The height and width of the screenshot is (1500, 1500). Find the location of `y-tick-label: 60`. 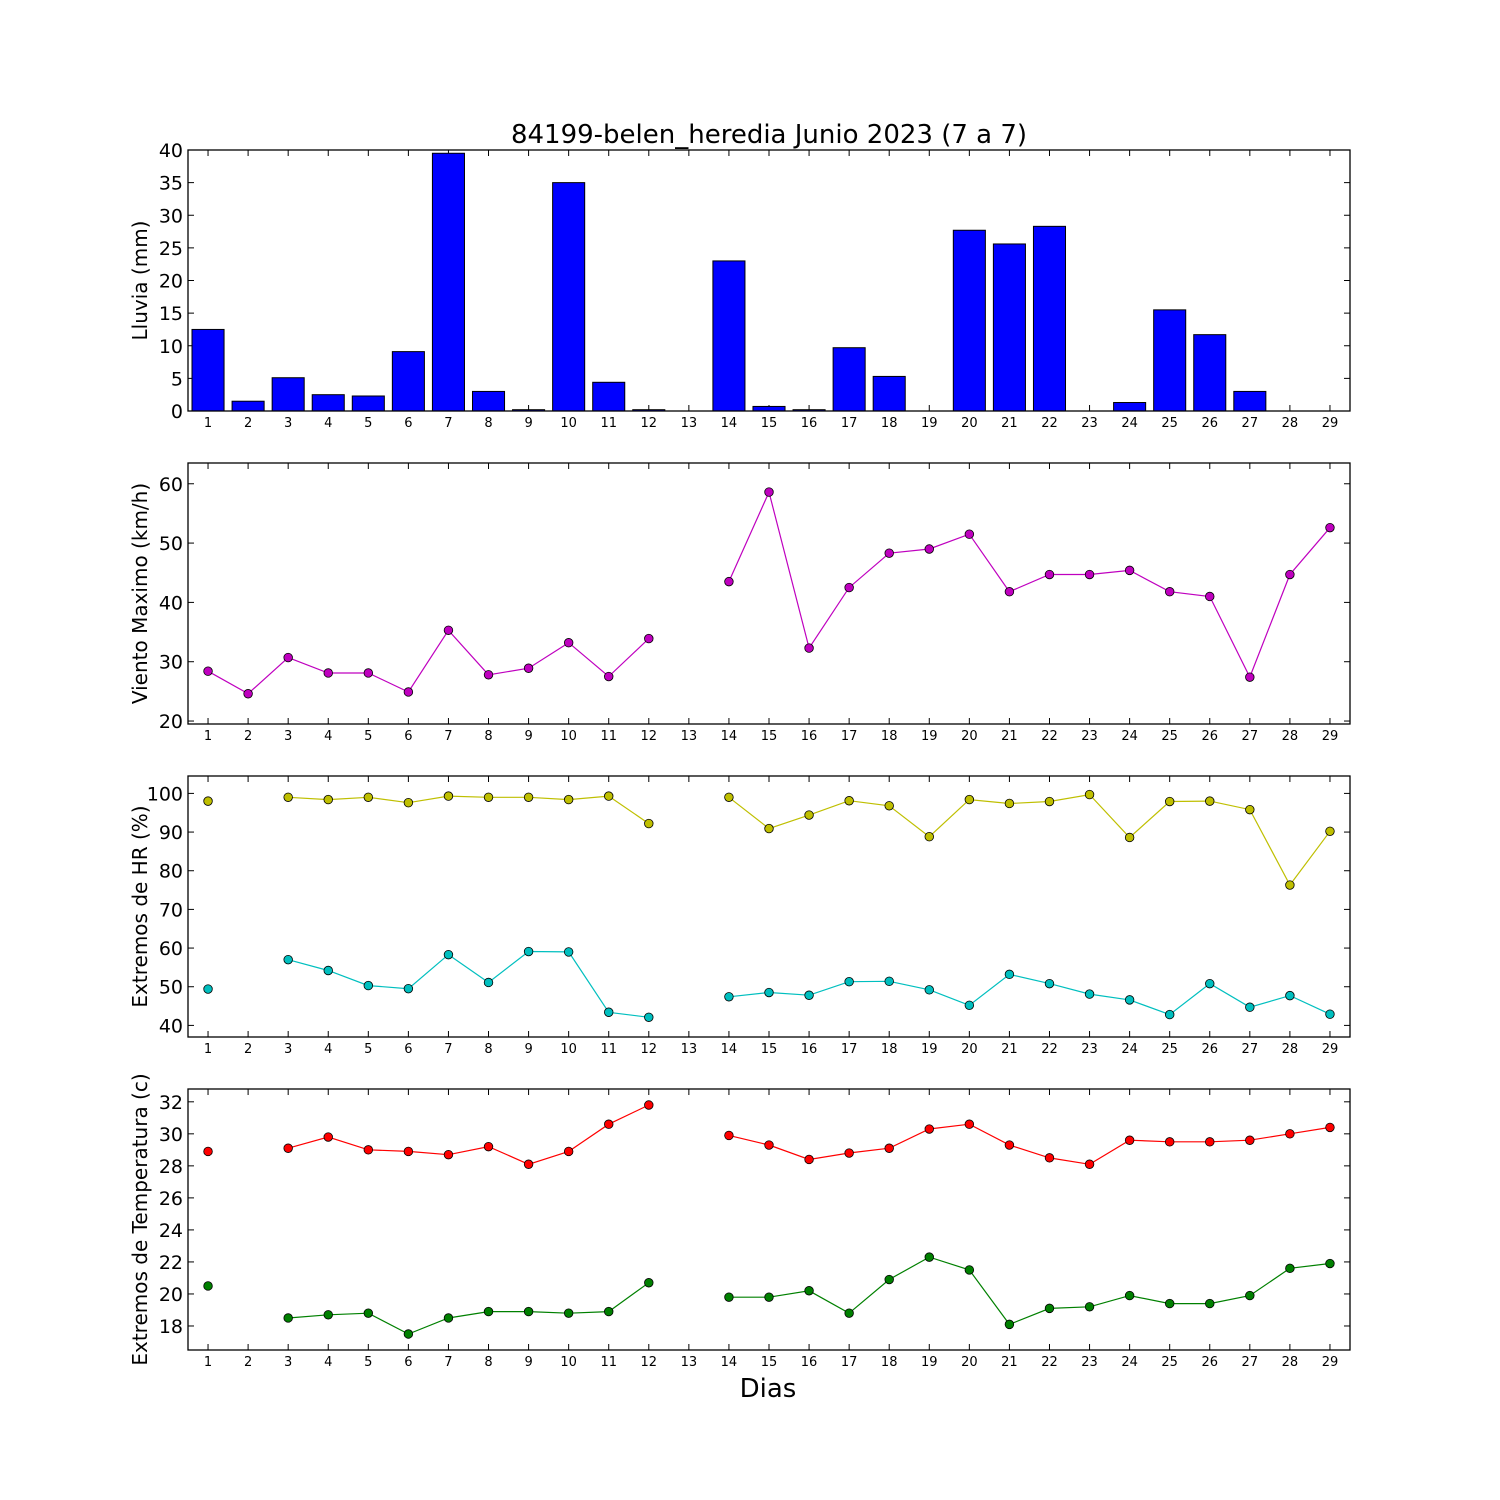

y-tick-label: 60 is located at coordinates (171, 949).